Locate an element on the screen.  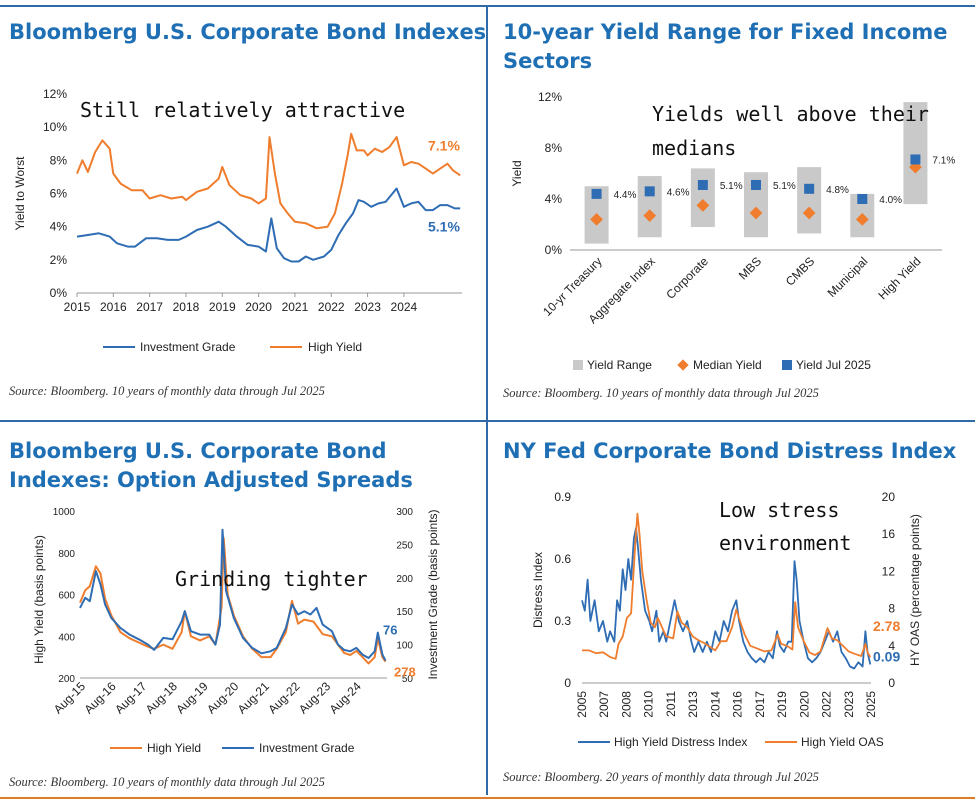
y-tick-label: 2% is located at coordinates (59, 260).